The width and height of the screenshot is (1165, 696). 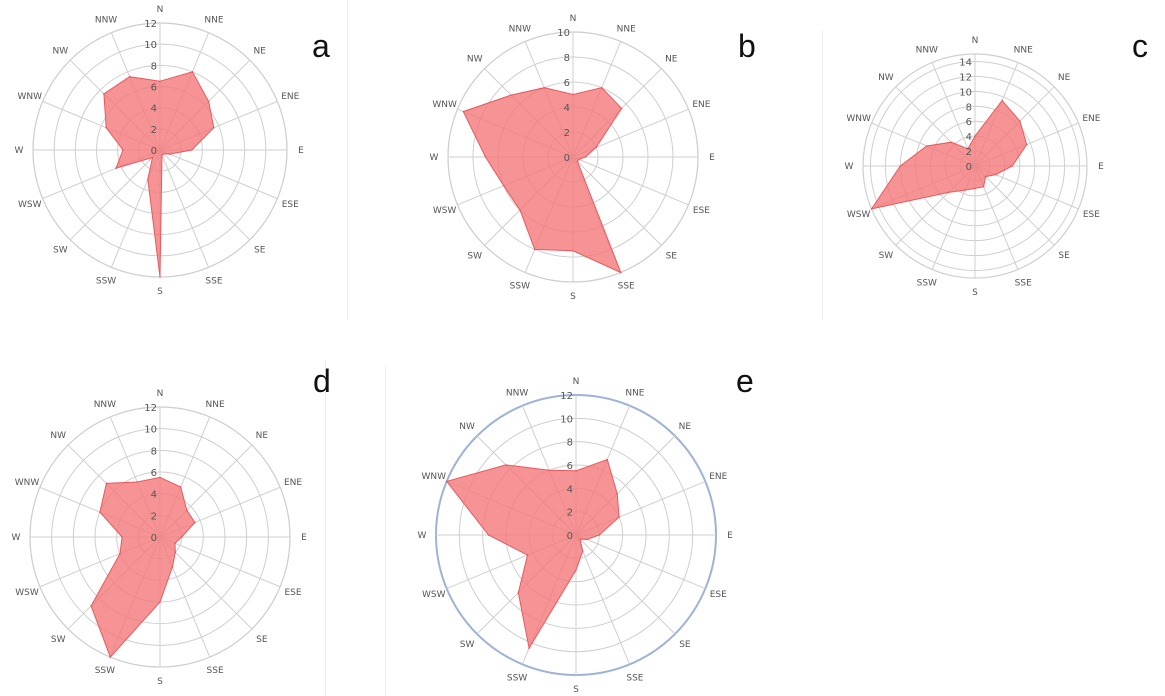 I want to click on wind-frequency-area, so click(x=532, y=554).